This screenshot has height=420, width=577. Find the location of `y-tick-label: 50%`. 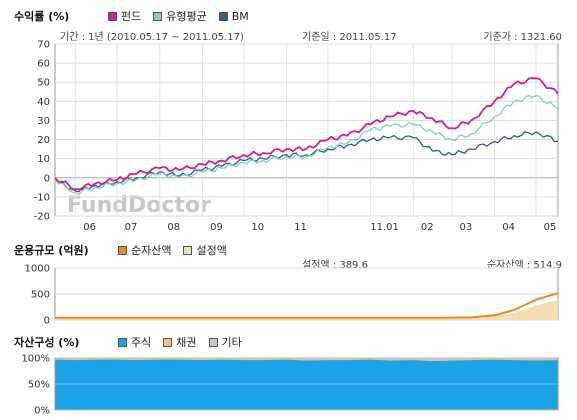

y-tick-label: 50% is located at coordinates (39, 385).